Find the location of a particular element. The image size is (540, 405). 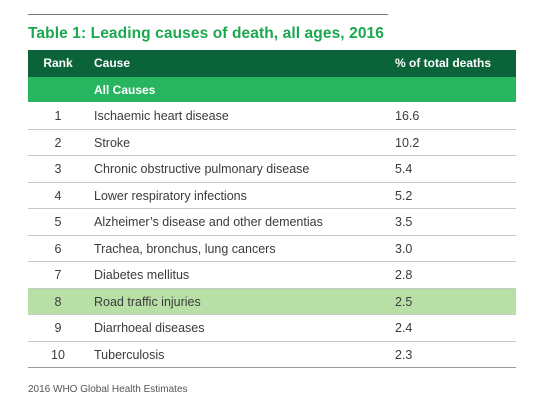

row-percent: 2.5 is located at coordinates (404, 301).